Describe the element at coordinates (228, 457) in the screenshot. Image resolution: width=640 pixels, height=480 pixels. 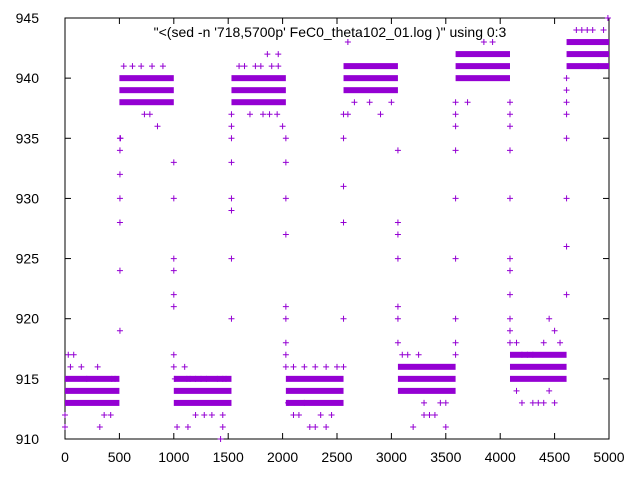
I see `x-tick-label: 1500` at that location.